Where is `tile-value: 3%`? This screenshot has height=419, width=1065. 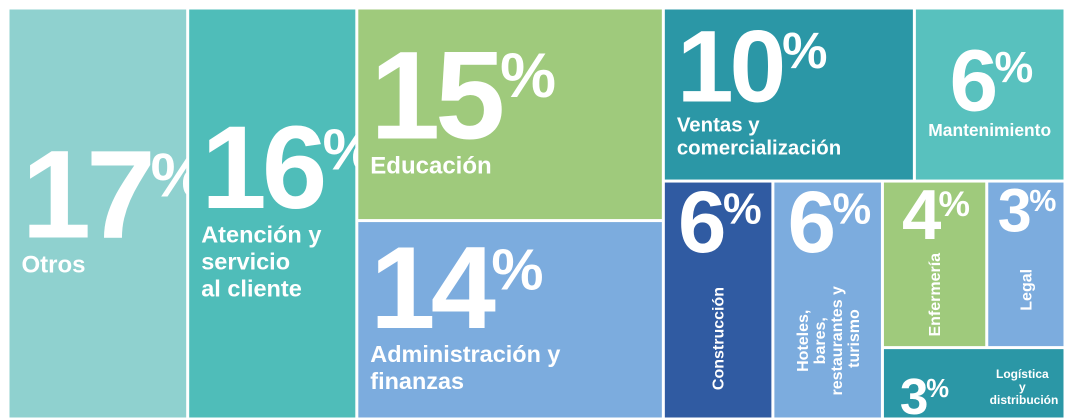
tile-value: 3% is located at coordinates (1027, 210).